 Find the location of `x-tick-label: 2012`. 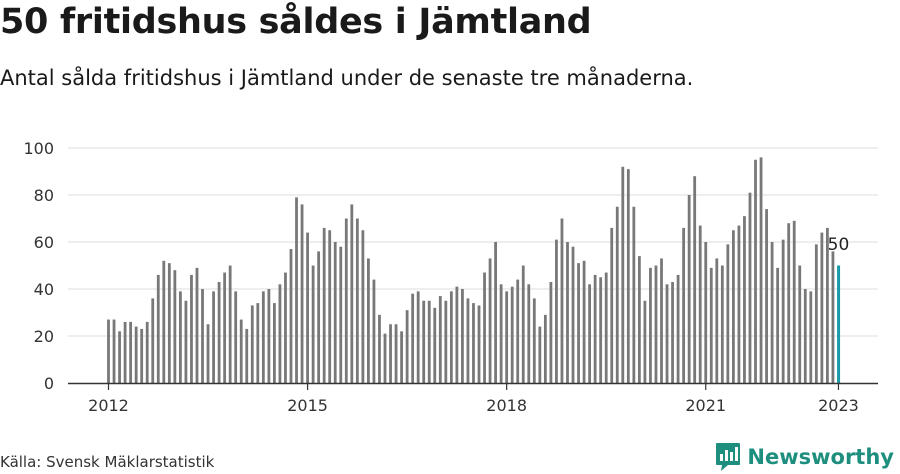

x-tick-label: 2012 is located at coordinates (108, 405).